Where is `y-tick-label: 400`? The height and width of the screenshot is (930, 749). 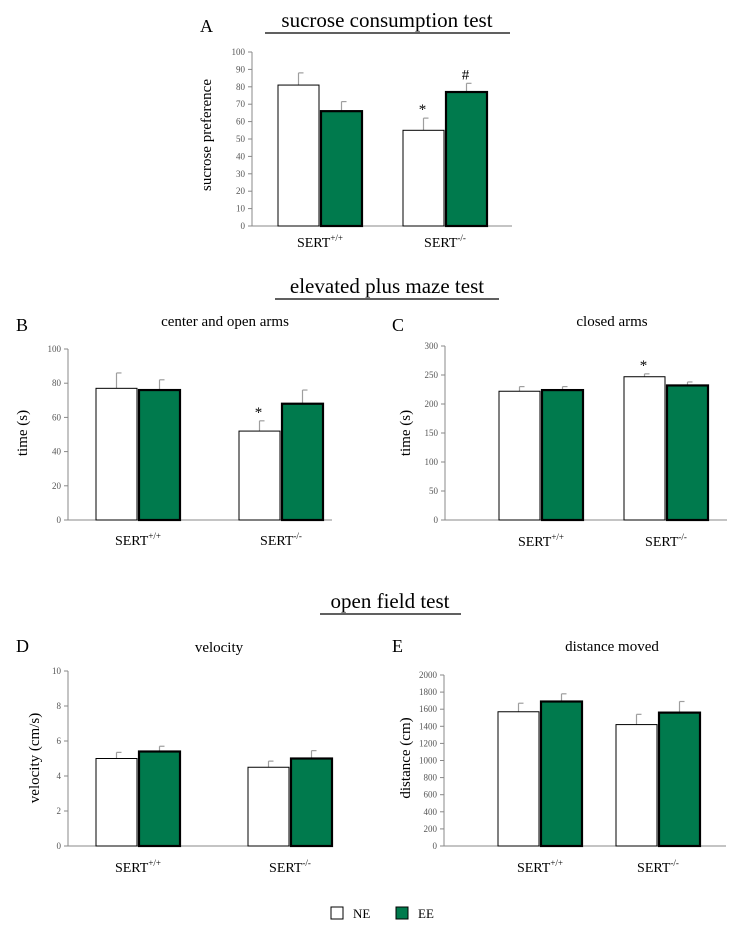
y-tick-label: 400 is located at coordinates (431, 812).